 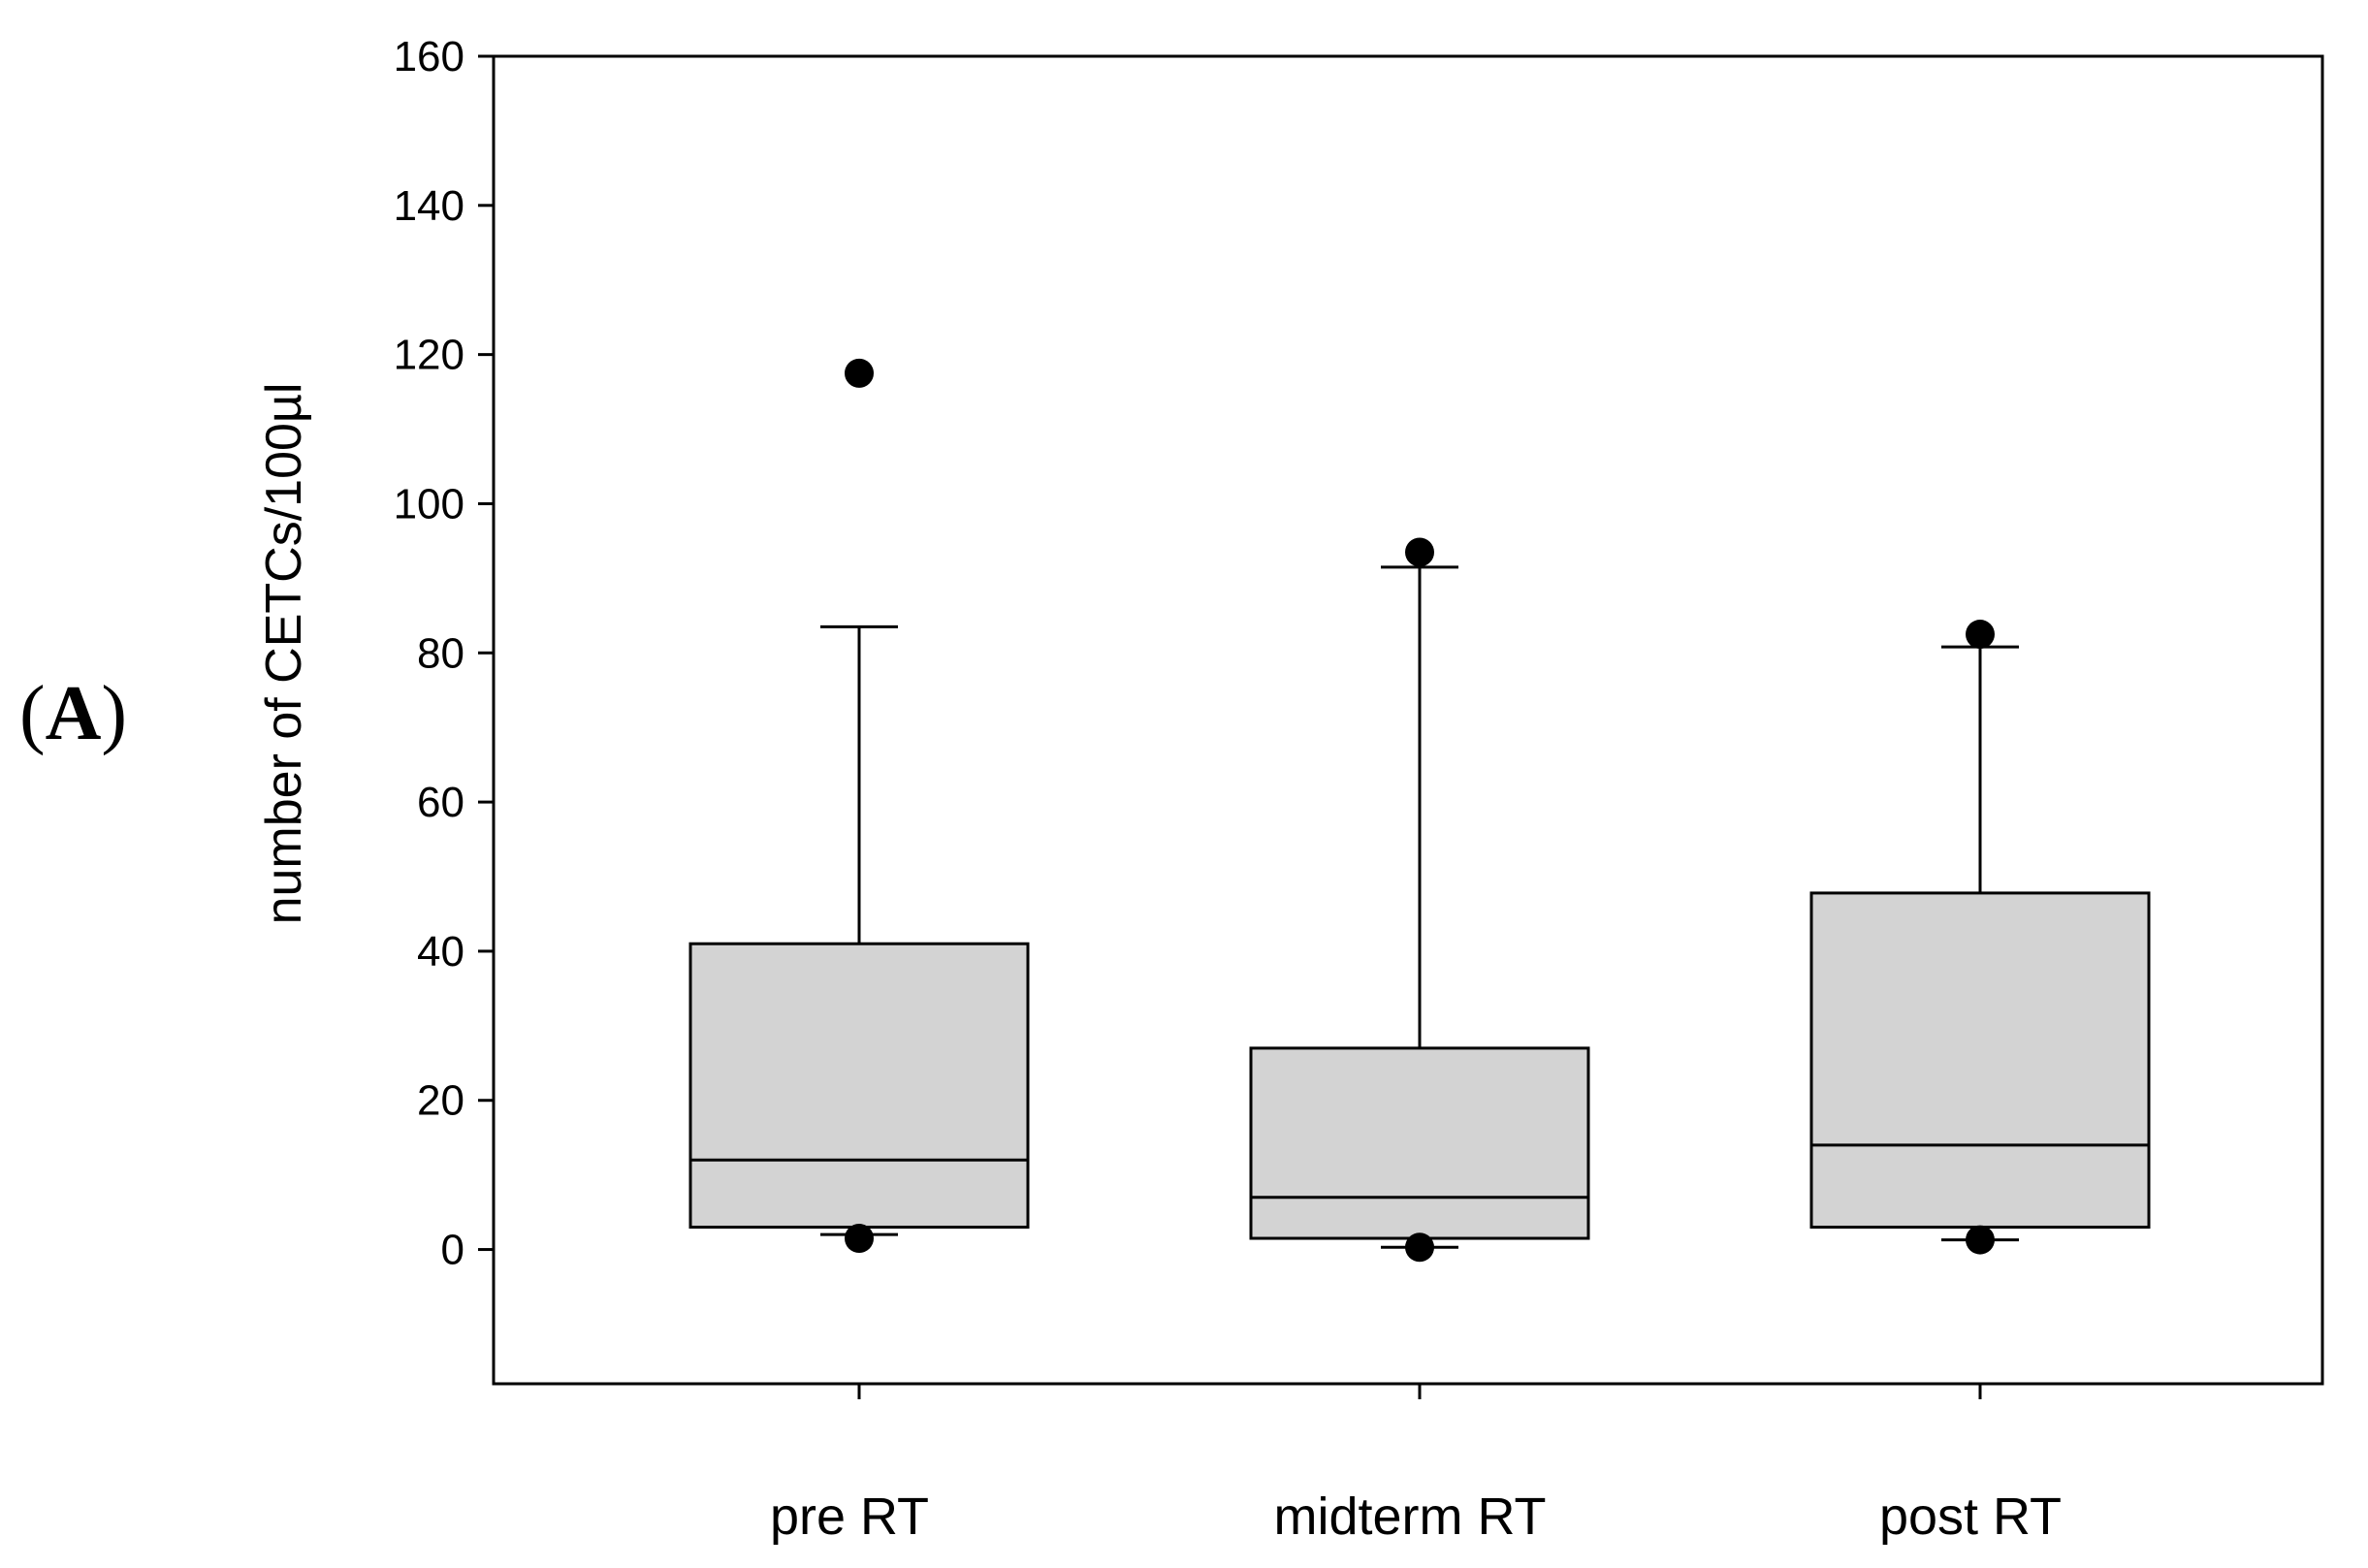 I want to click on y-tick-label: 20, so click(x=440, y=1101).